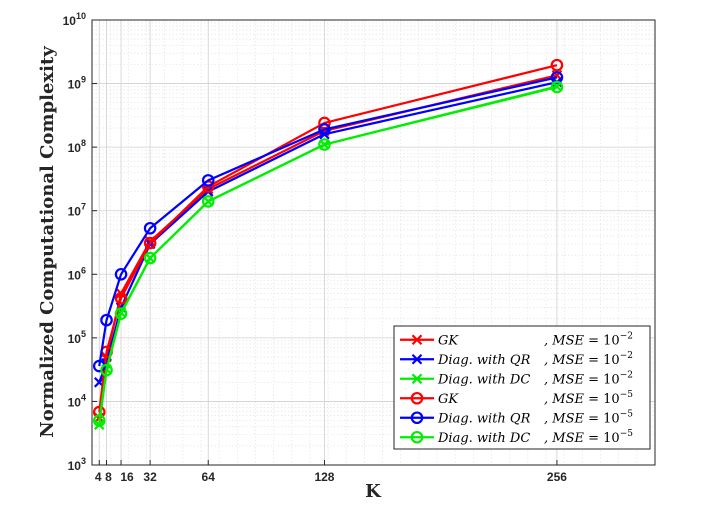 This screenshot has height=507, width=718. I want to click on x-ticks: 4 8 16 32 64 128 256, so click(331, 472).